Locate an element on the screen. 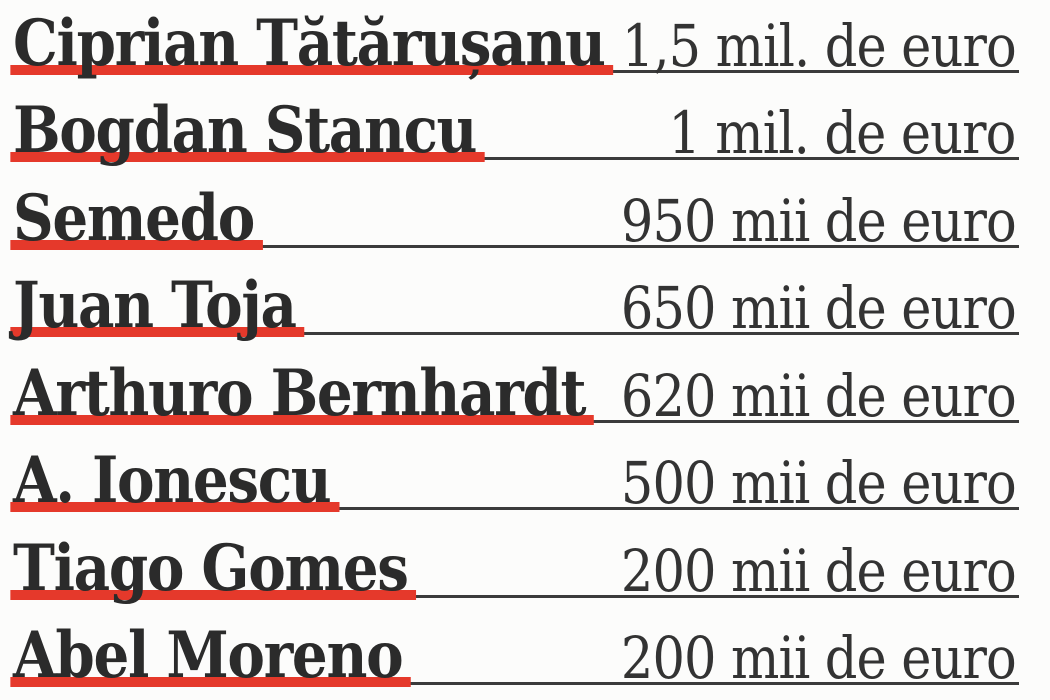 The width and height of the screenshot is (1050, 700). market-value: 620 mii de euro is located at coordinates (818, 395).